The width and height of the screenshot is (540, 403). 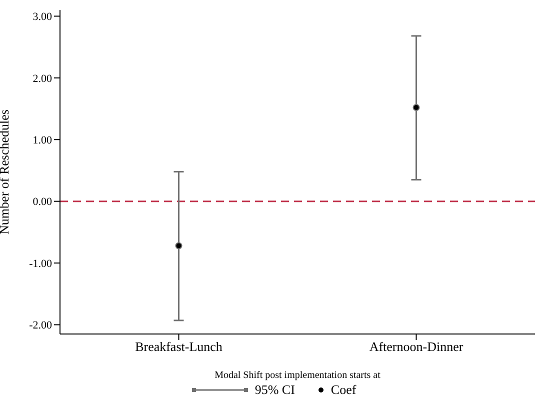 What do you see at coordinates (42, 140) in the screenshot?
I see `y-tick-label: 1.00` at bounding box center [42, 140].